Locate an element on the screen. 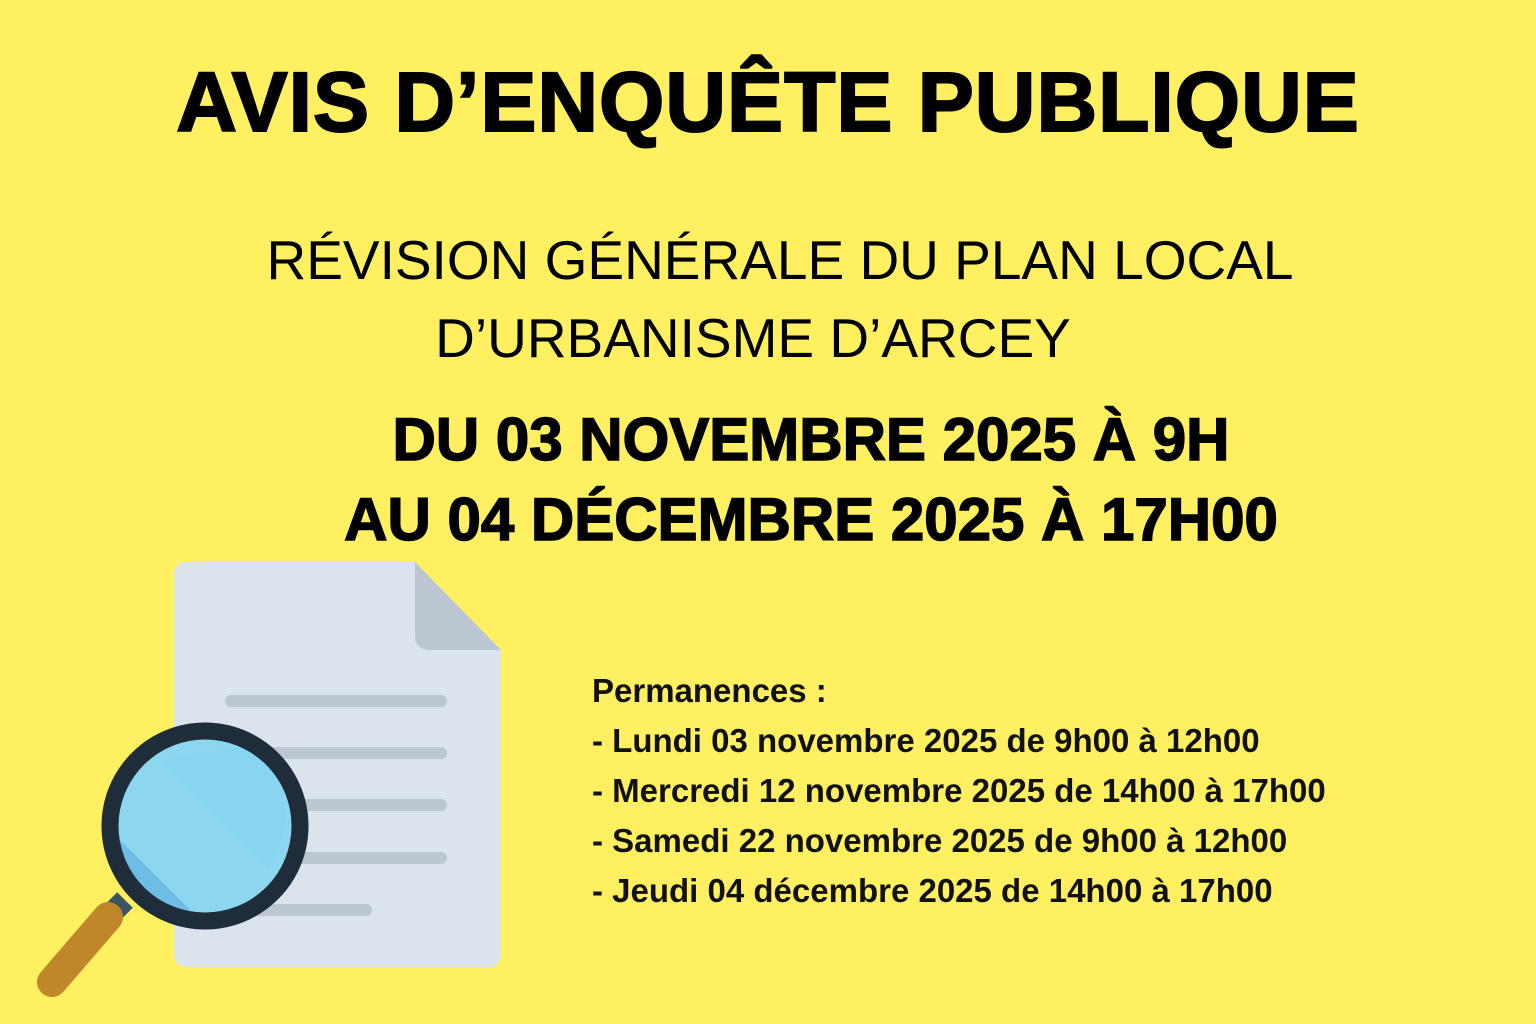 The image size is (1536, 1024). period-end: AU 04 DÉCEMBRE 2025 À 17H00 is located at coordinates (810, 519).